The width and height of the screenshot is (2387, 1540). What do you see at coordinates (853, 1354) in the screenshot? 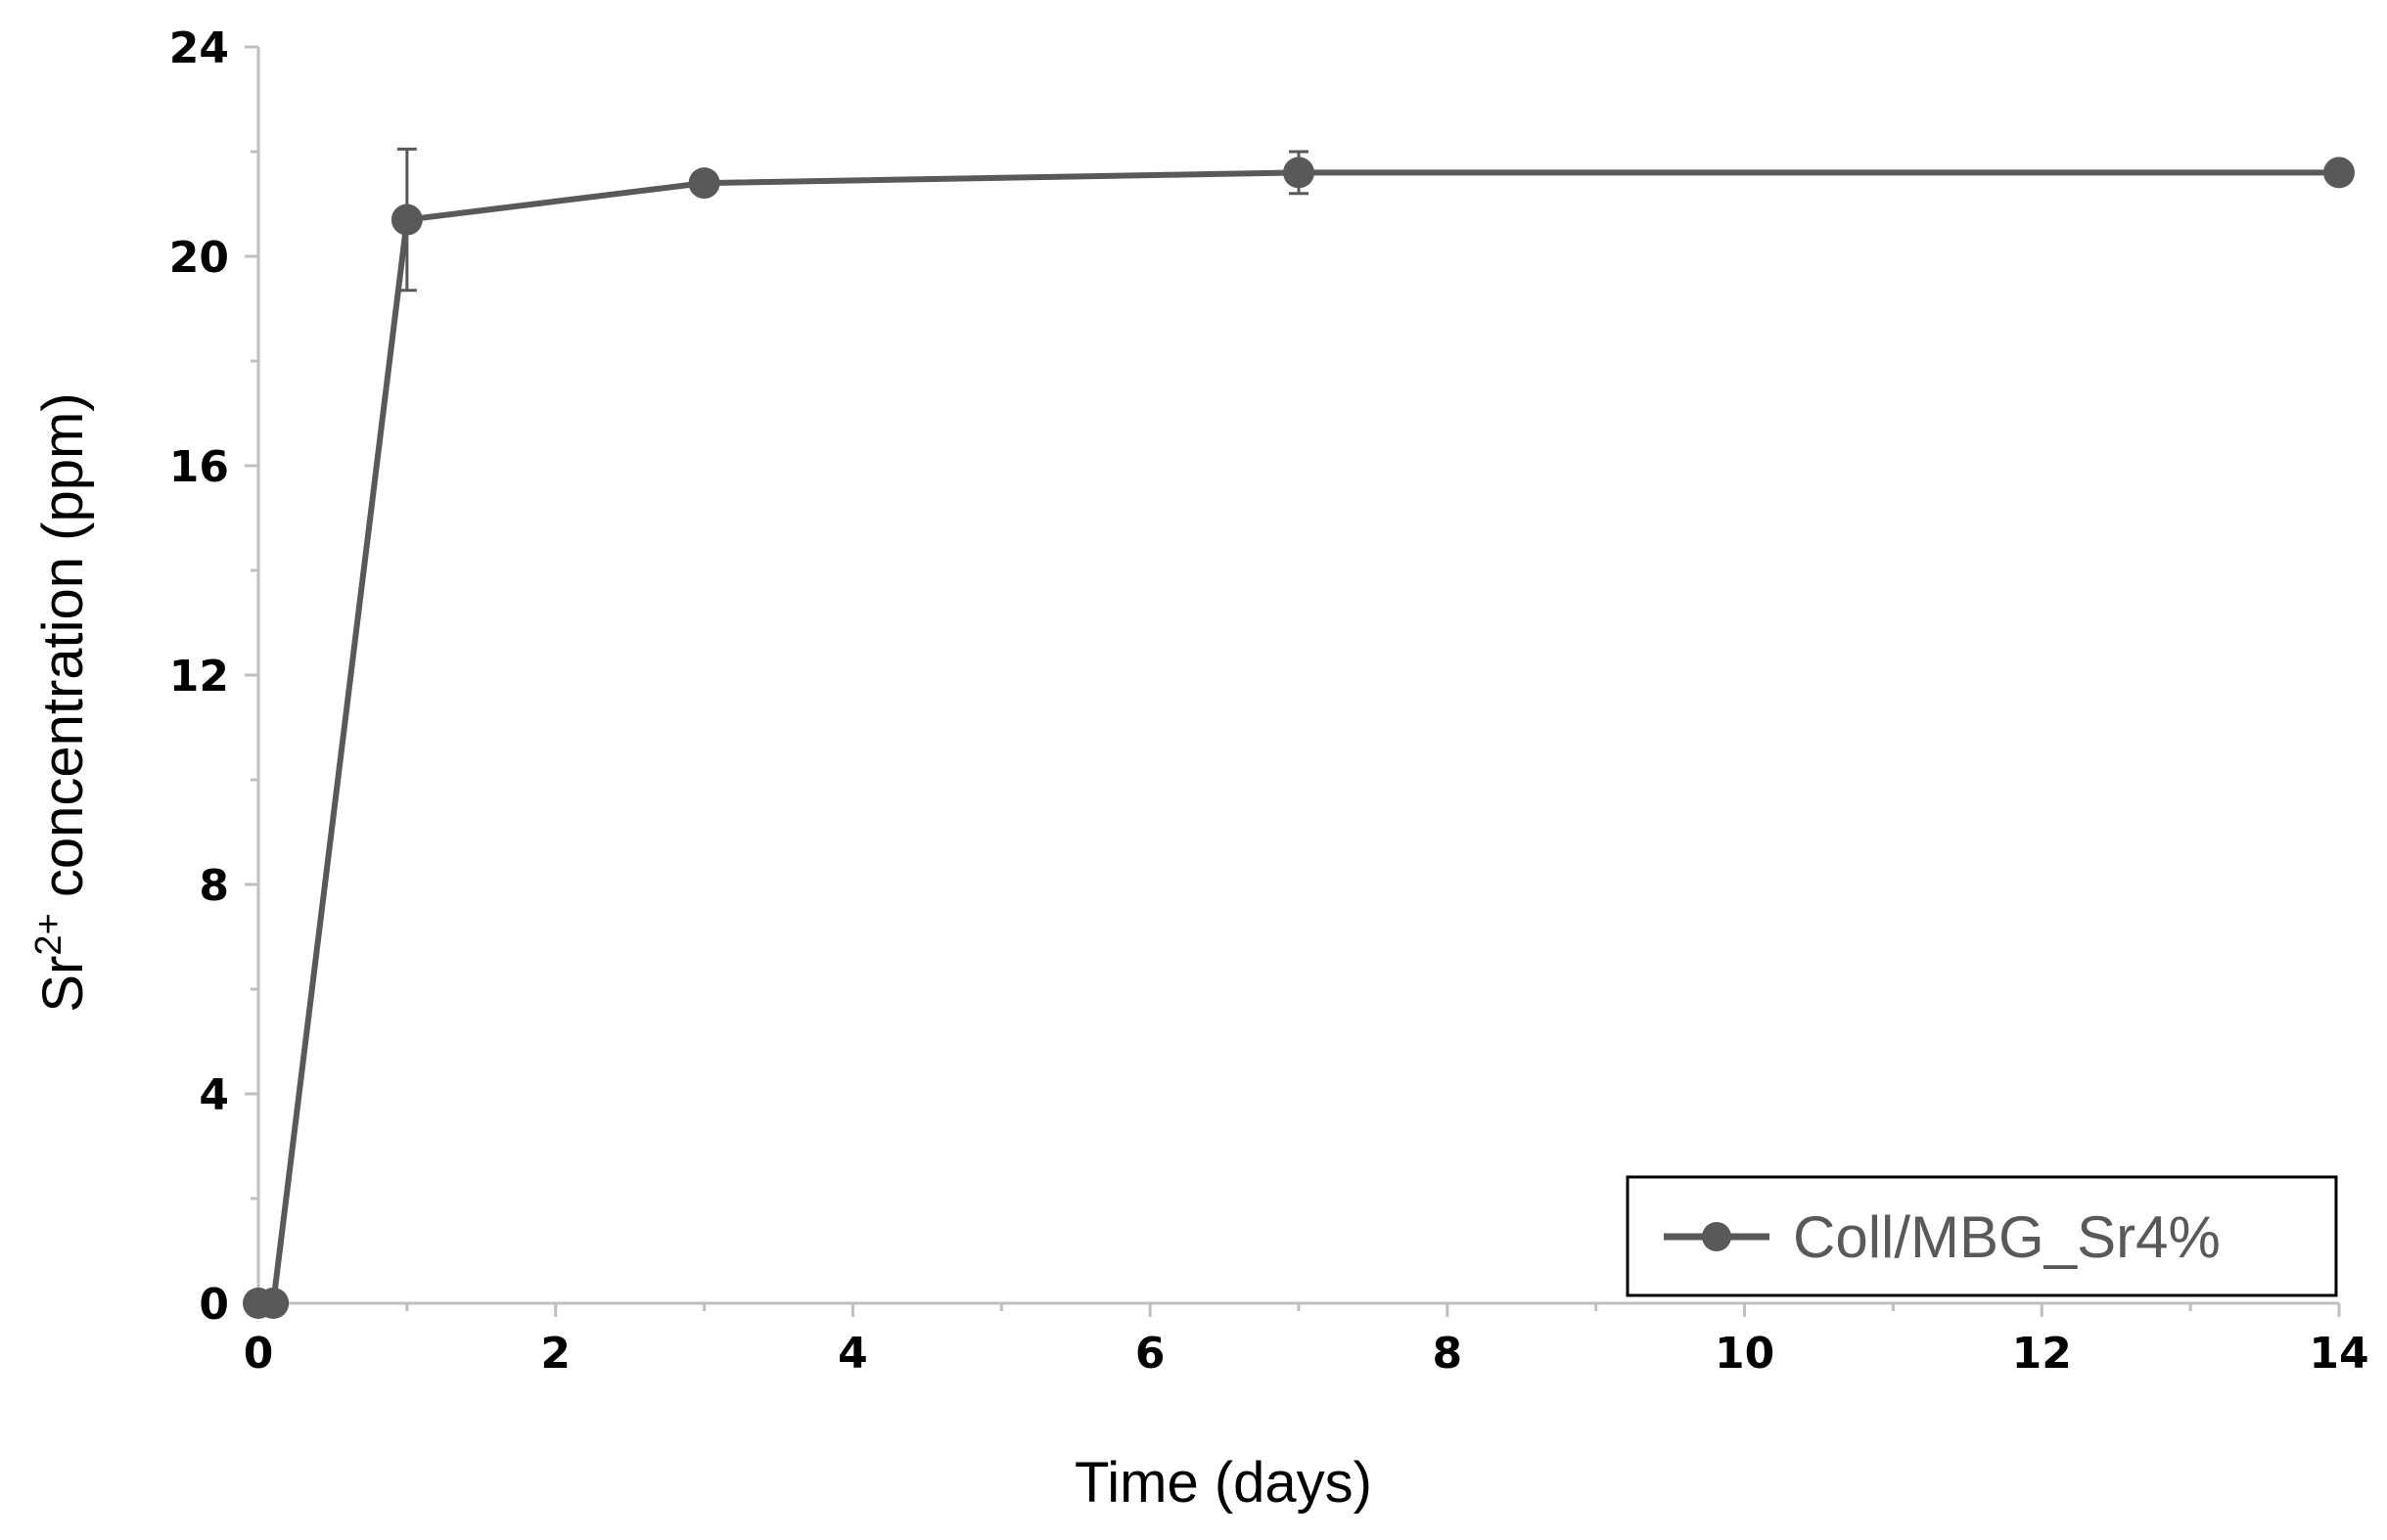
I see `x-tick-label: 4` at bounding box center [853, 1354].